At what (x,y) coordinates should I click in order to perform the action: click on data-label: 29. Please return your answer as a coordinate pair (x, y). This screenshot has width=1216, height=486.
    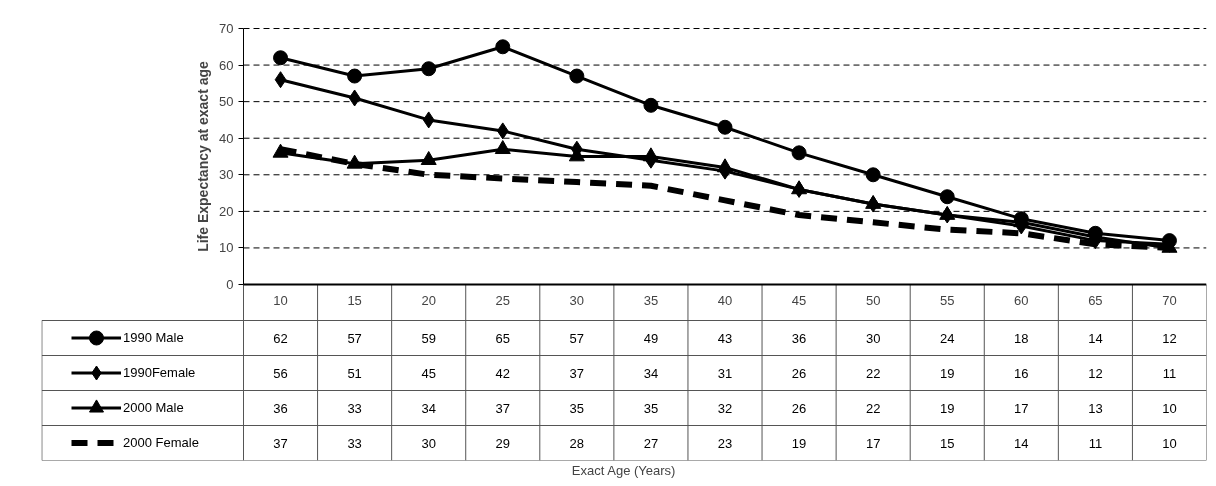
    Looking at the image, I should click on (503, 443).